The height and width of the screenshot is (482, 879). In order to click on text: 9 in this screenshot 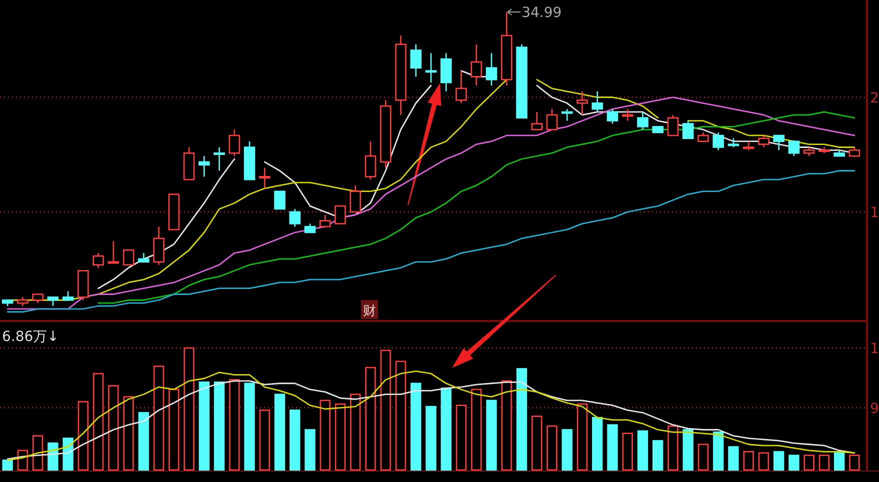, I will do `click(874, 408)`.